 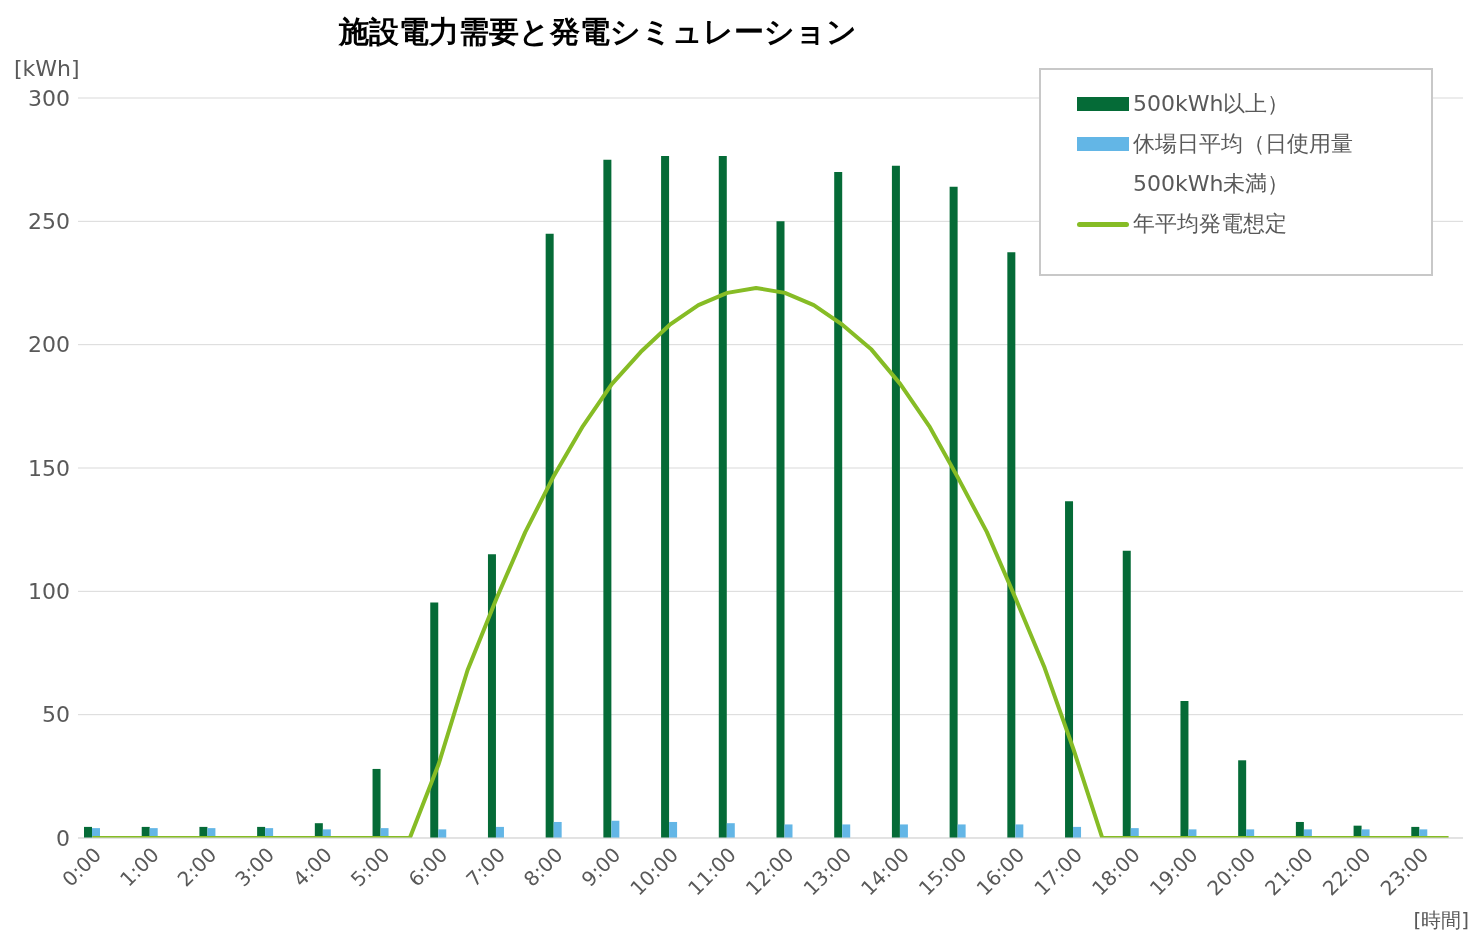 I want to click on y-tick-label: 100, so click(x=49, y=592).